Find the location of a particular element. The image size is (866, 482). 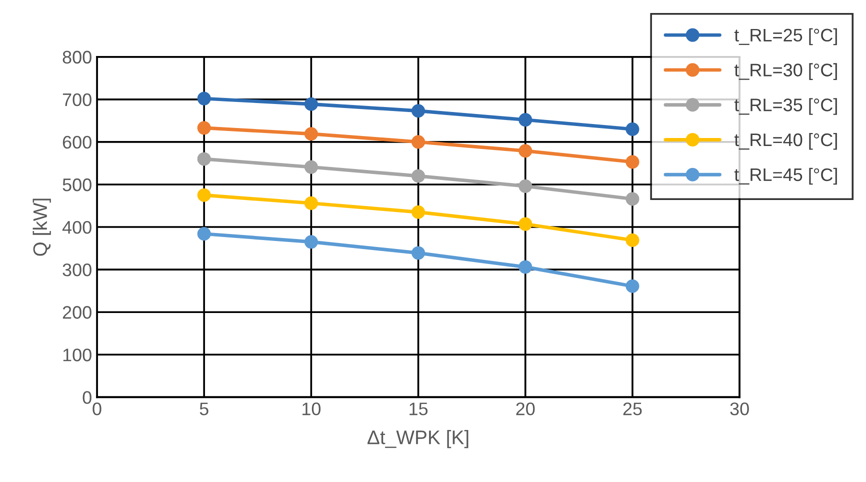

legend-label: t_RL=35 [°C] is located at coordinates (785, 106).